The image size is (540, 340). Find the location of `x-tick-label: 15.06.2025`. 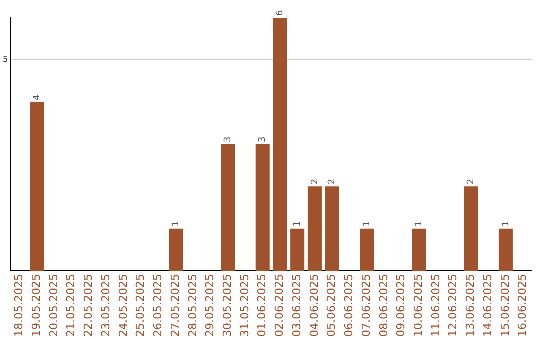

x-tick-label: 15.06.2025 is located at coordinates (505, 306).